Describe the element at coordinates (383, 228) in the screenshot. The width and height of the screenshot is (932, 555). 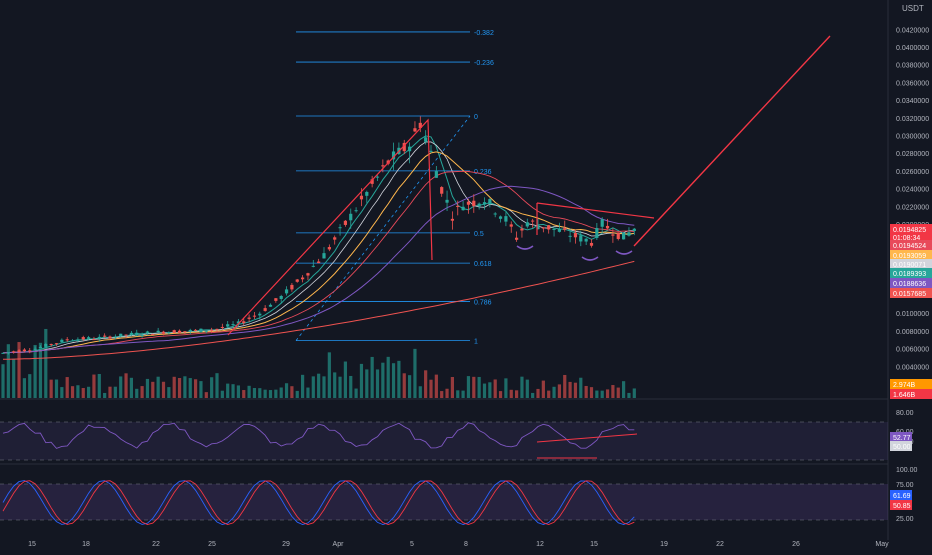
I see `fib-diagonal` at that location.